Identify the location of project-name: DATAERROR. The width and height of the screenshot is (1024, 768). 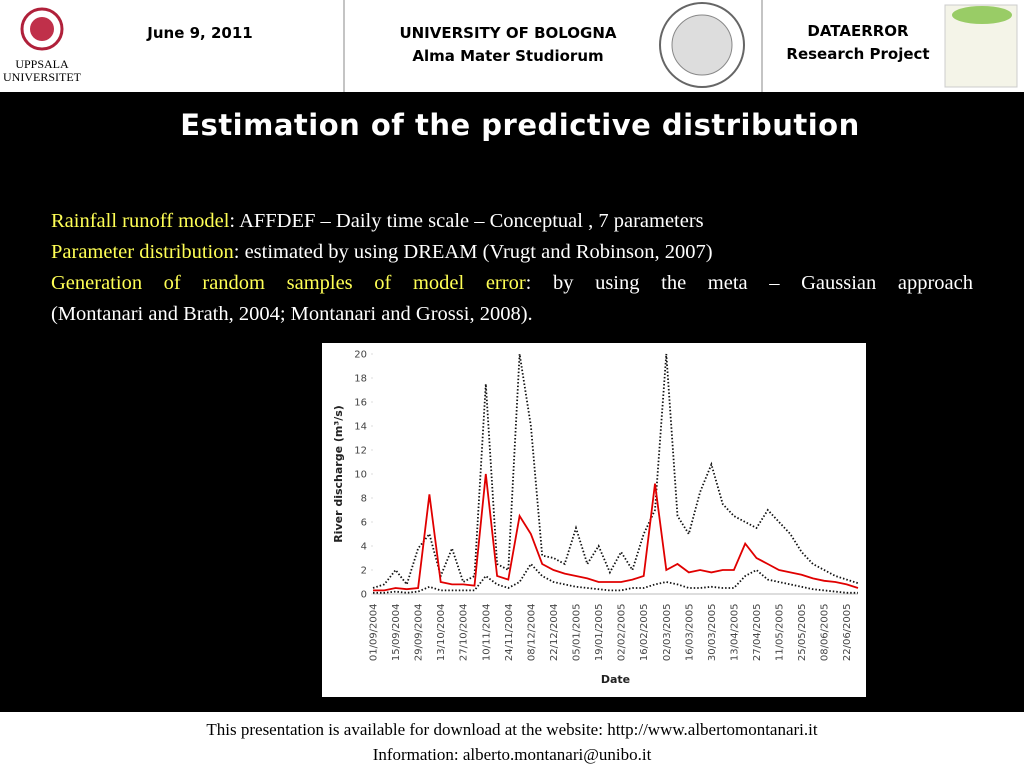
(858, 31).